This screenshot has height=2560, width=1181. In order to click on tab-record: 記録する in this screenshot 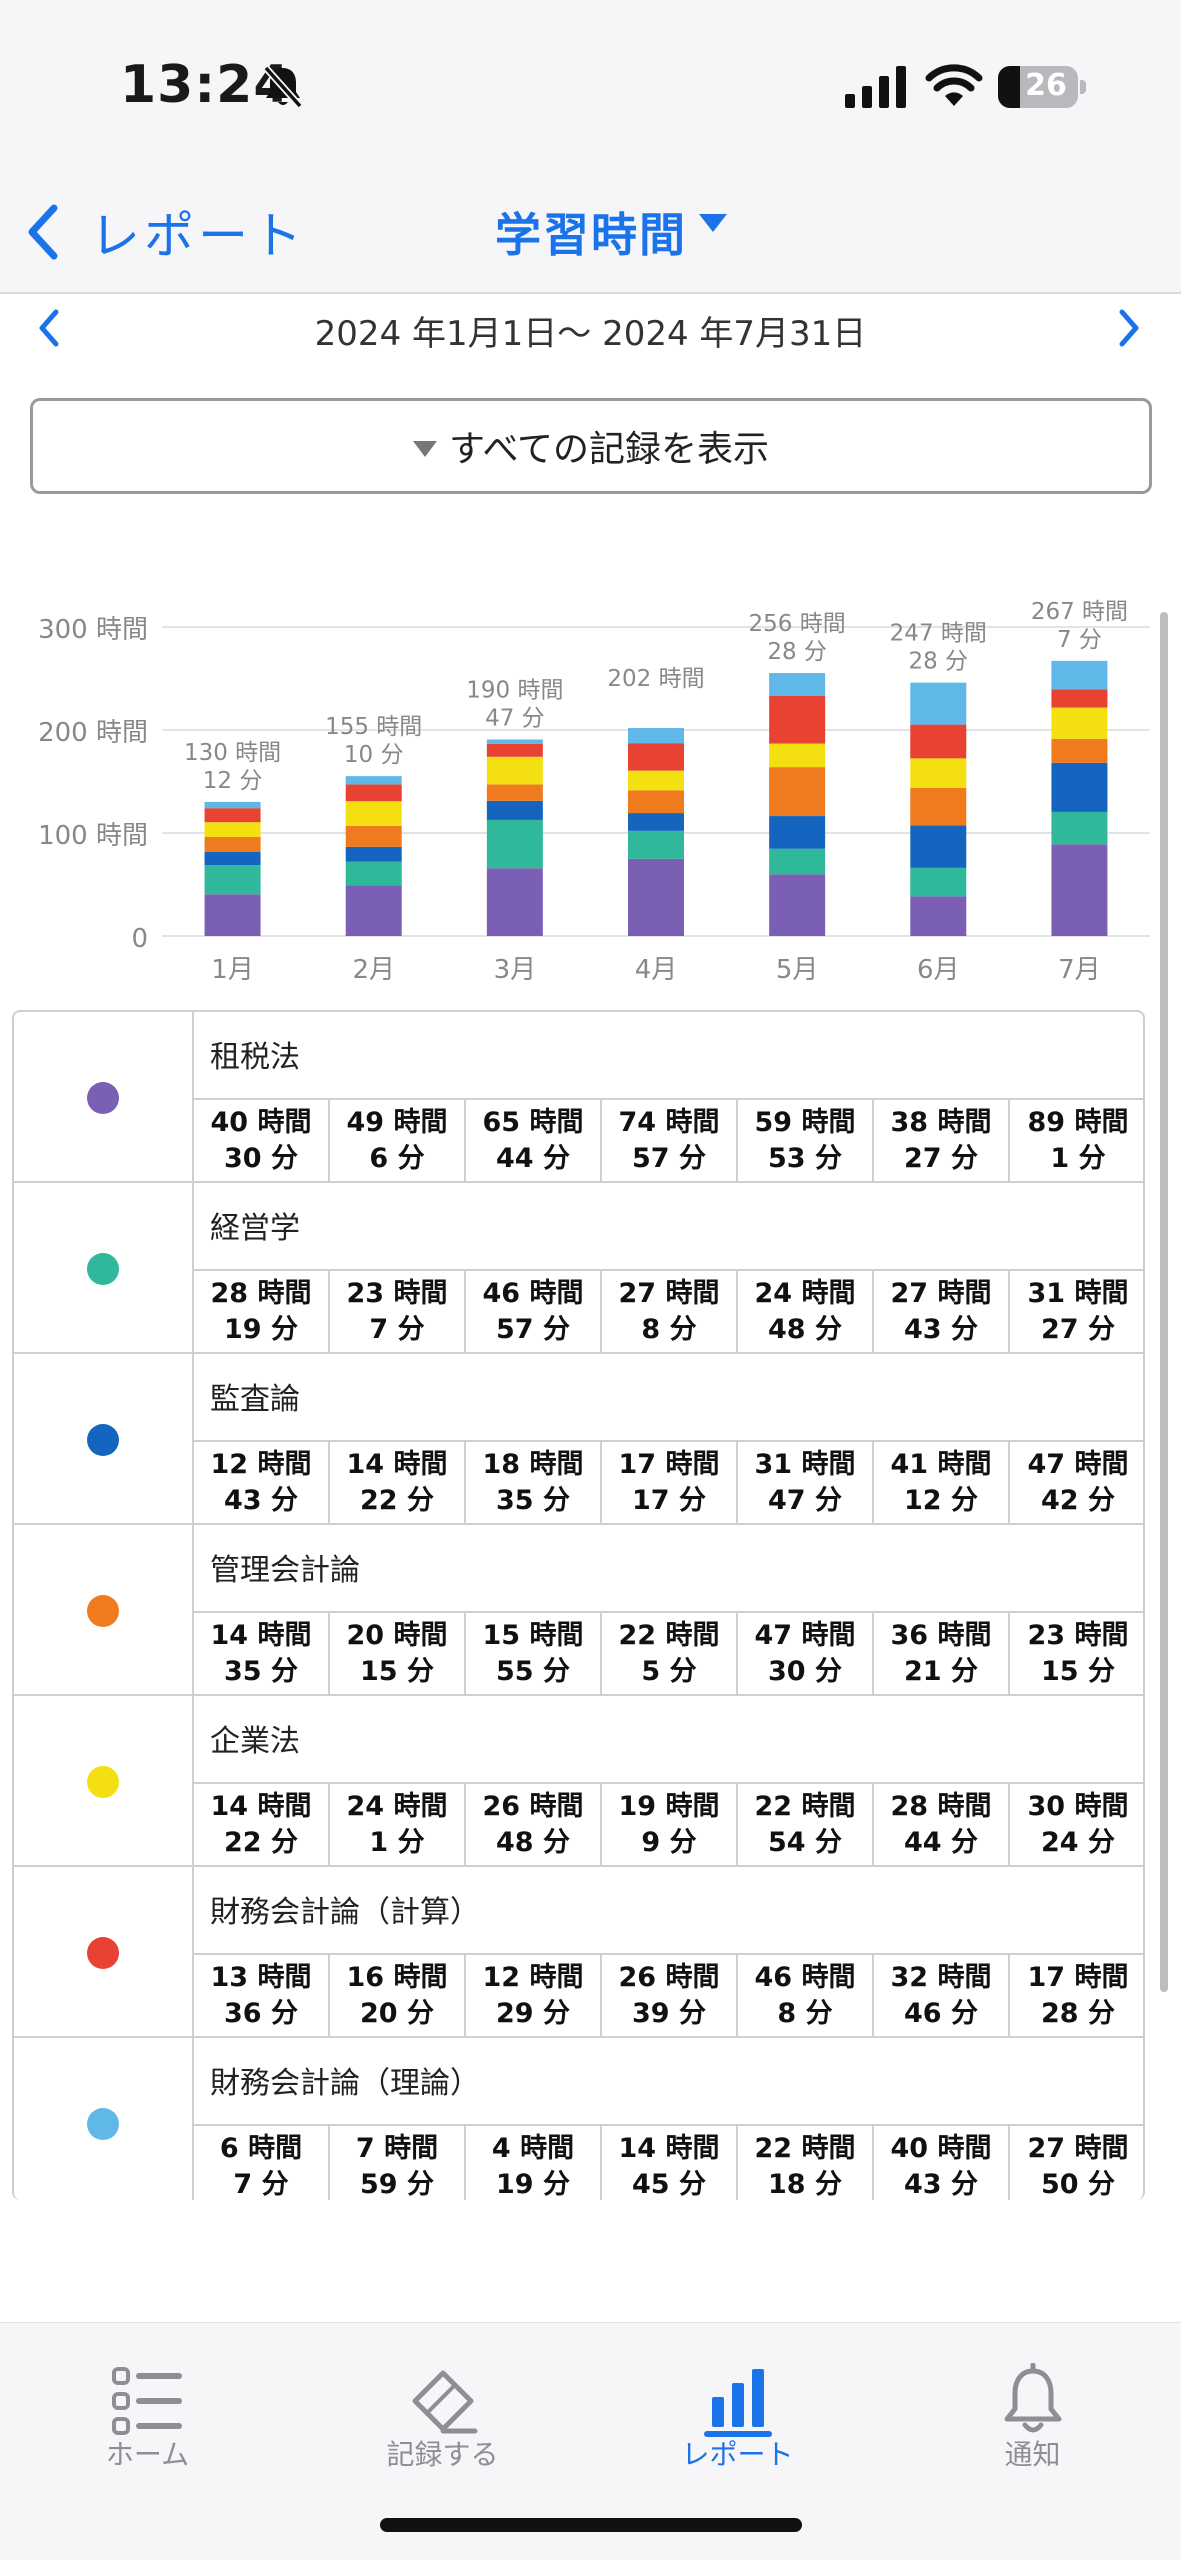, I will do `click(442, 2403)`.